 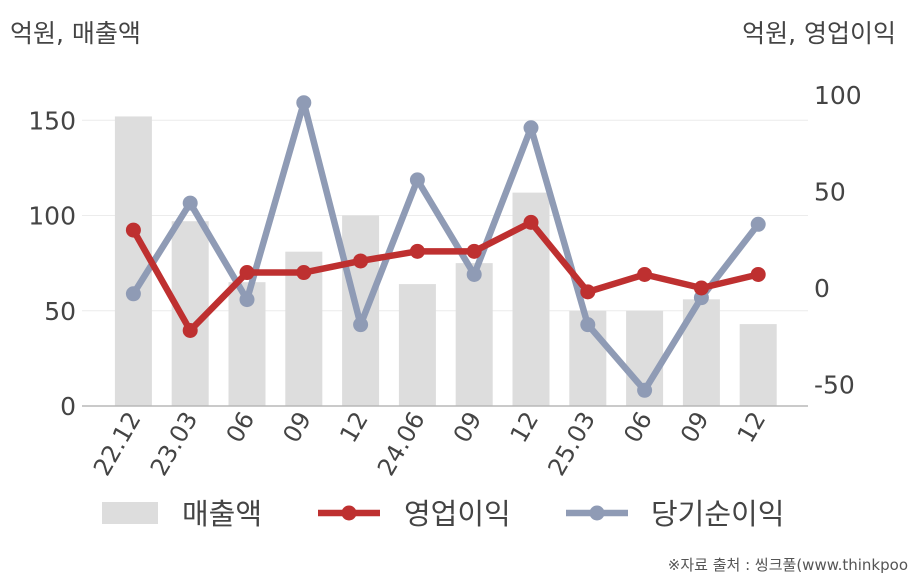 I want to click on left-tick-label: 0, so click(x=68, y=406).